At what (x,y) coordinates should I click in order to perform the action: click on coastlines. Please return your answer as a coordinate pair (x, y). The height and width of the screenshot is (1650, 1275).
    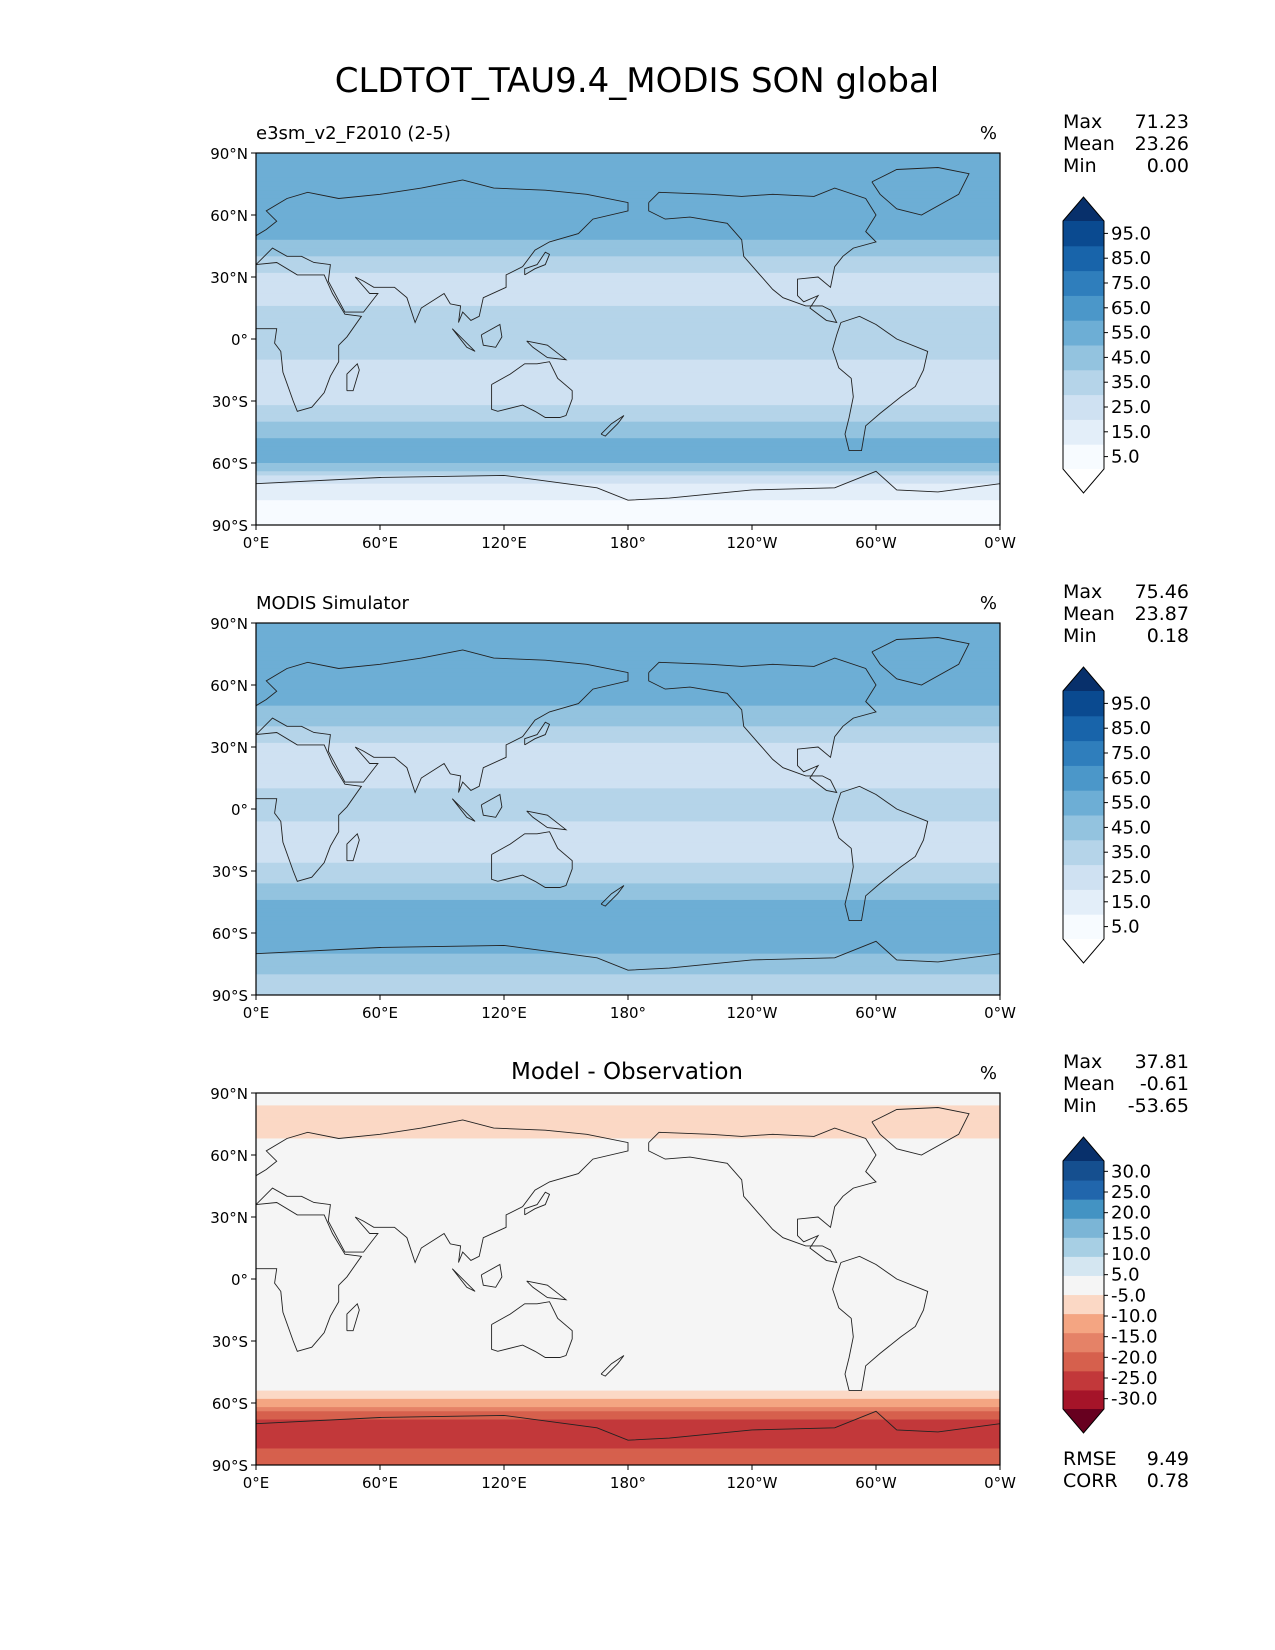
    Looking at the image, I should click on (628, 346).